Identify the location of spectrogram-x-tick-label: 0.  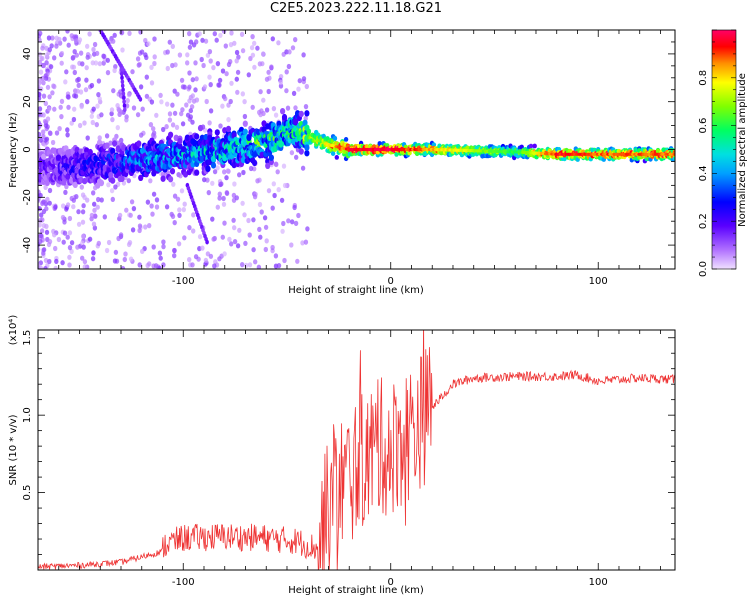
(391, 281).